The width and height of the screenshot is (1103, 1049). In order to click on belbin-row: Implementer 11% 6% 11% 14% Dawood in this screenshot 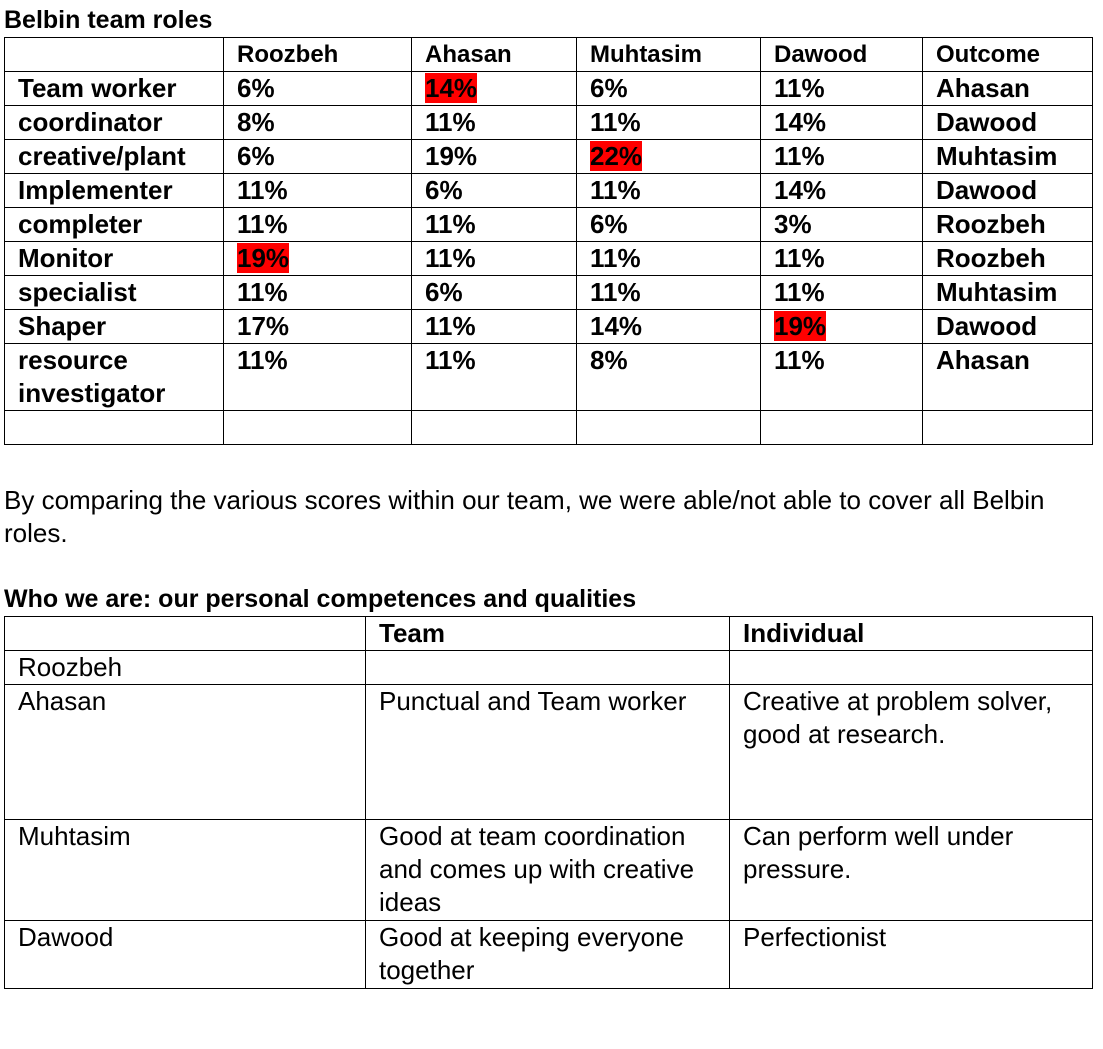, I will do `click(548, 190)`.